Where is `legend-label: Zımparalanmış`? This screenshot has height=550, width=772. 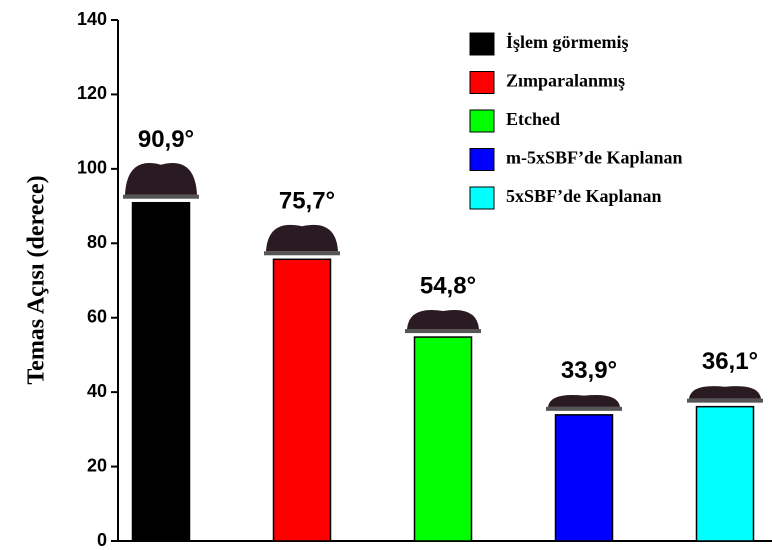
legend-label: Zımparalanmış is located at coordinates (565, 81).